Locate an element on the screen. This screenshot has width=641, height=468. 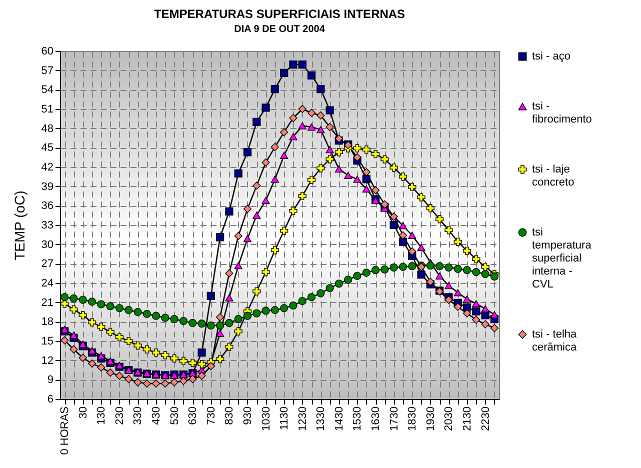
x-tick-label: 230 is located at coordinates (120, 415).